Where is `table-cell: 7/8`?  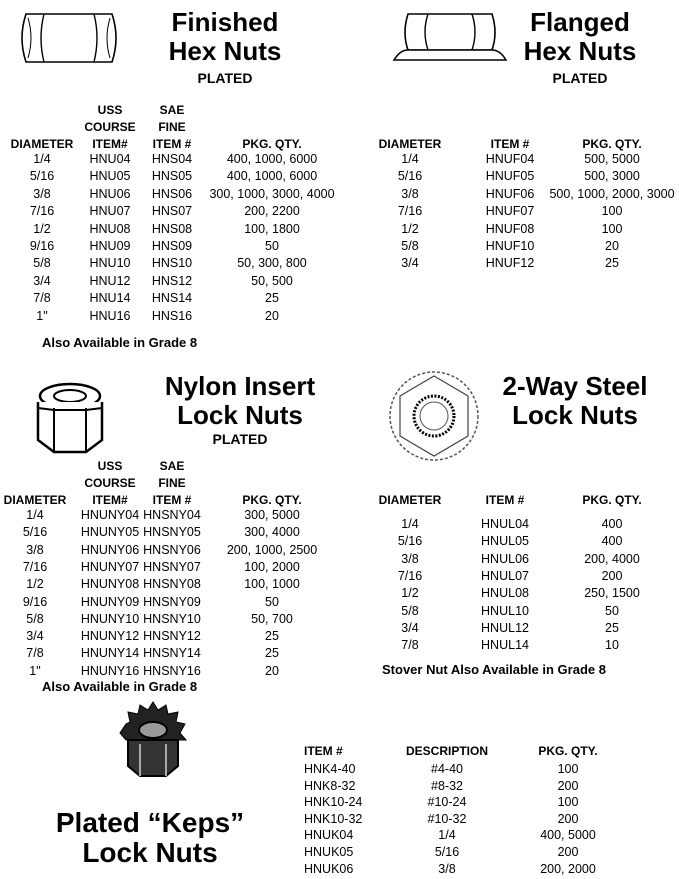
table-cell: 7/8 is located at coordinates (42, 298).